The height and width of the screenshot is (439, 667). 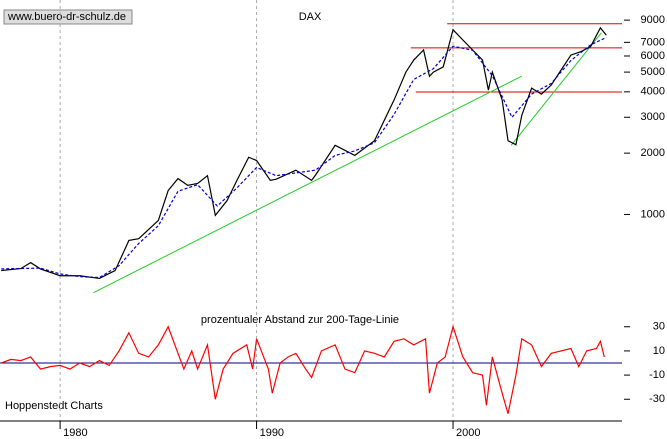 I want to click on y-tick-label: -10, so click(x=657, y=375).